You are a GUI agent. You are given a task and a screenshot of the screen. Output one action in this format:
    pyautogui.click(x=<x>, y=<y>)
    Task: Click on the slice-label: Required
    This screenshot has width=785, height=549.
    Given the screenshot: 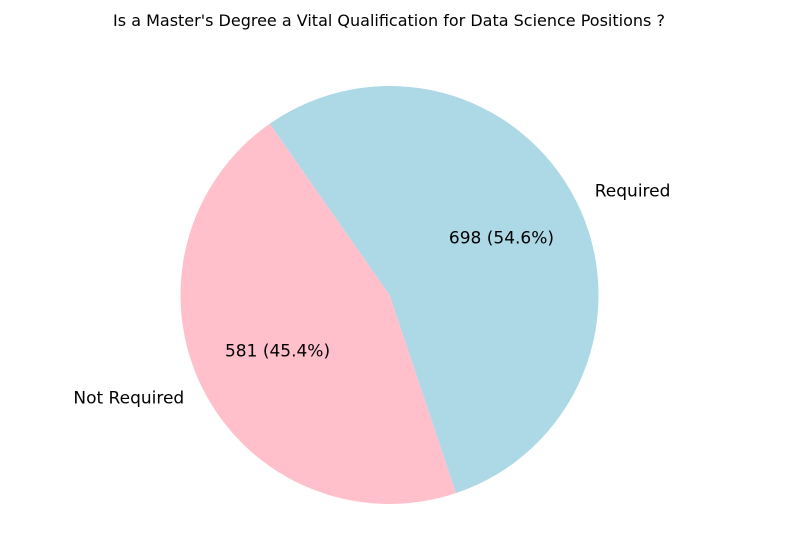 What is the action you would take?
    pyautogui.click(x=633, y=191)
    